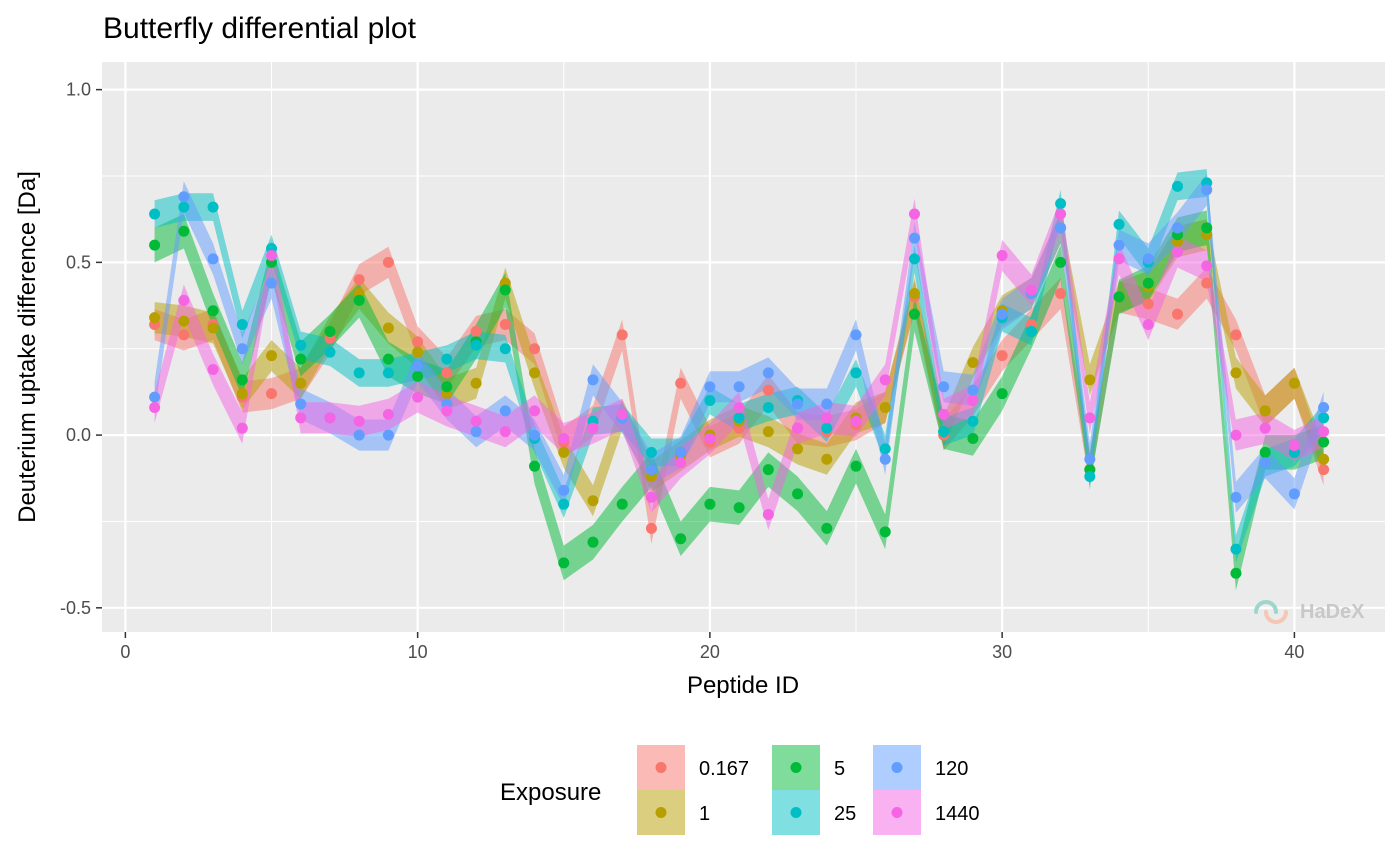 This screenshot has width=1400, height=866. I want to click on legend-label-5: 5, so click(839, 769).